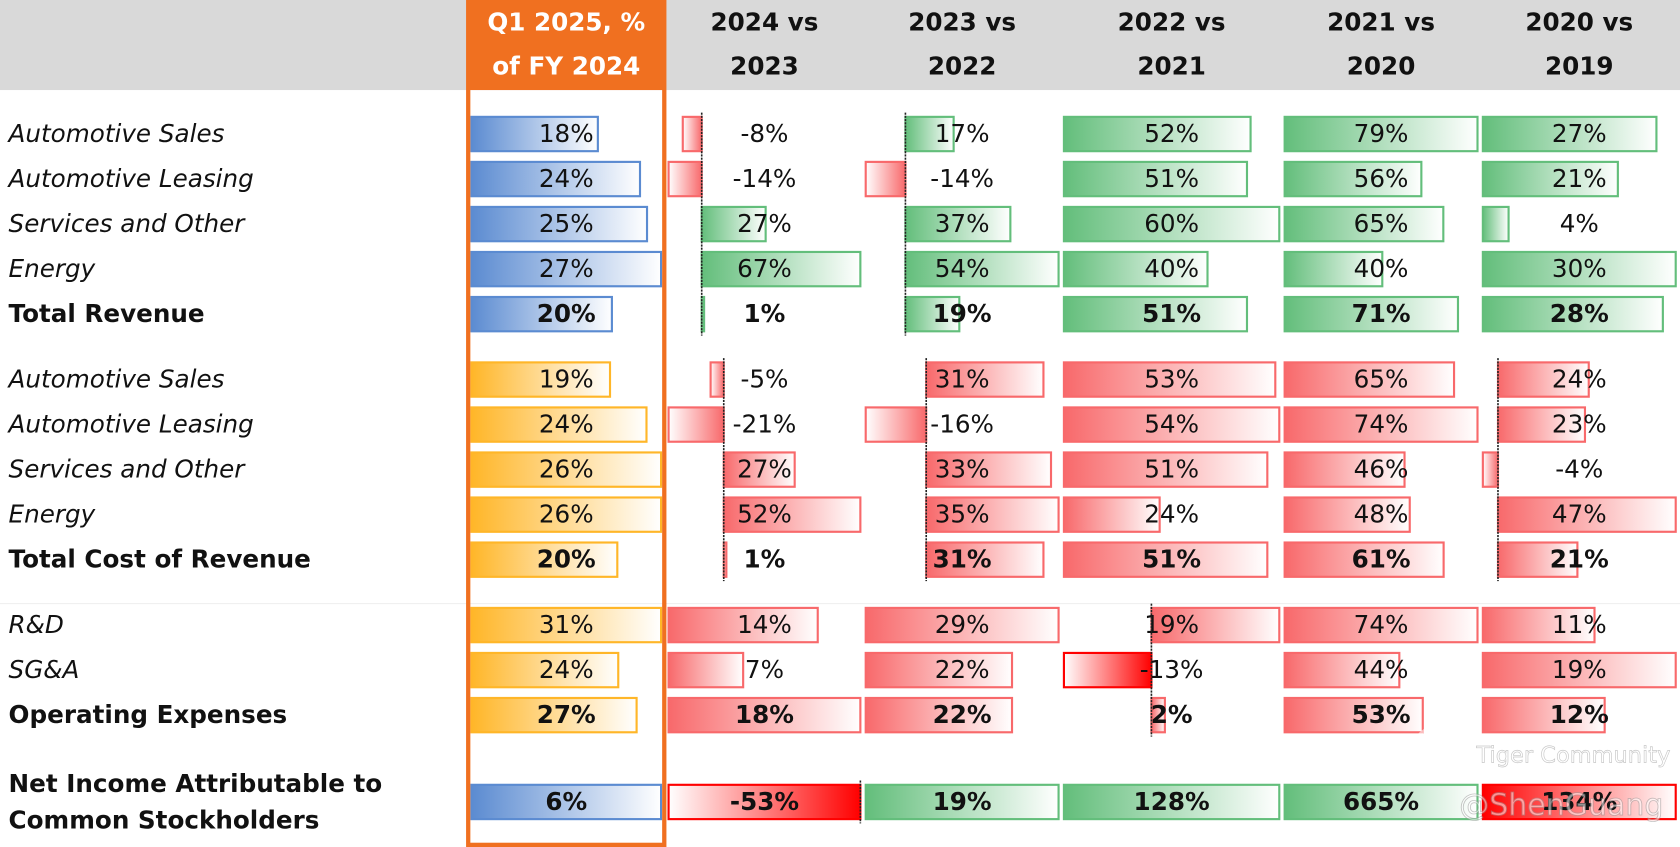  What do you see at coordinates (1438, 752) in the screenshot?
I see `watermark-icon` at bounding box center [1438, 752].